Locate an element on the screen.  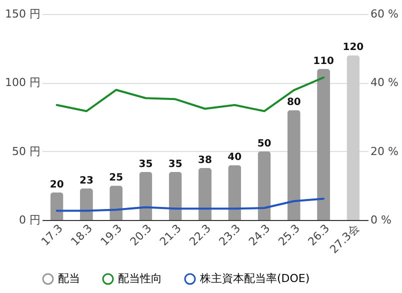
data-label: 20 is located at coordinates (57, 185).